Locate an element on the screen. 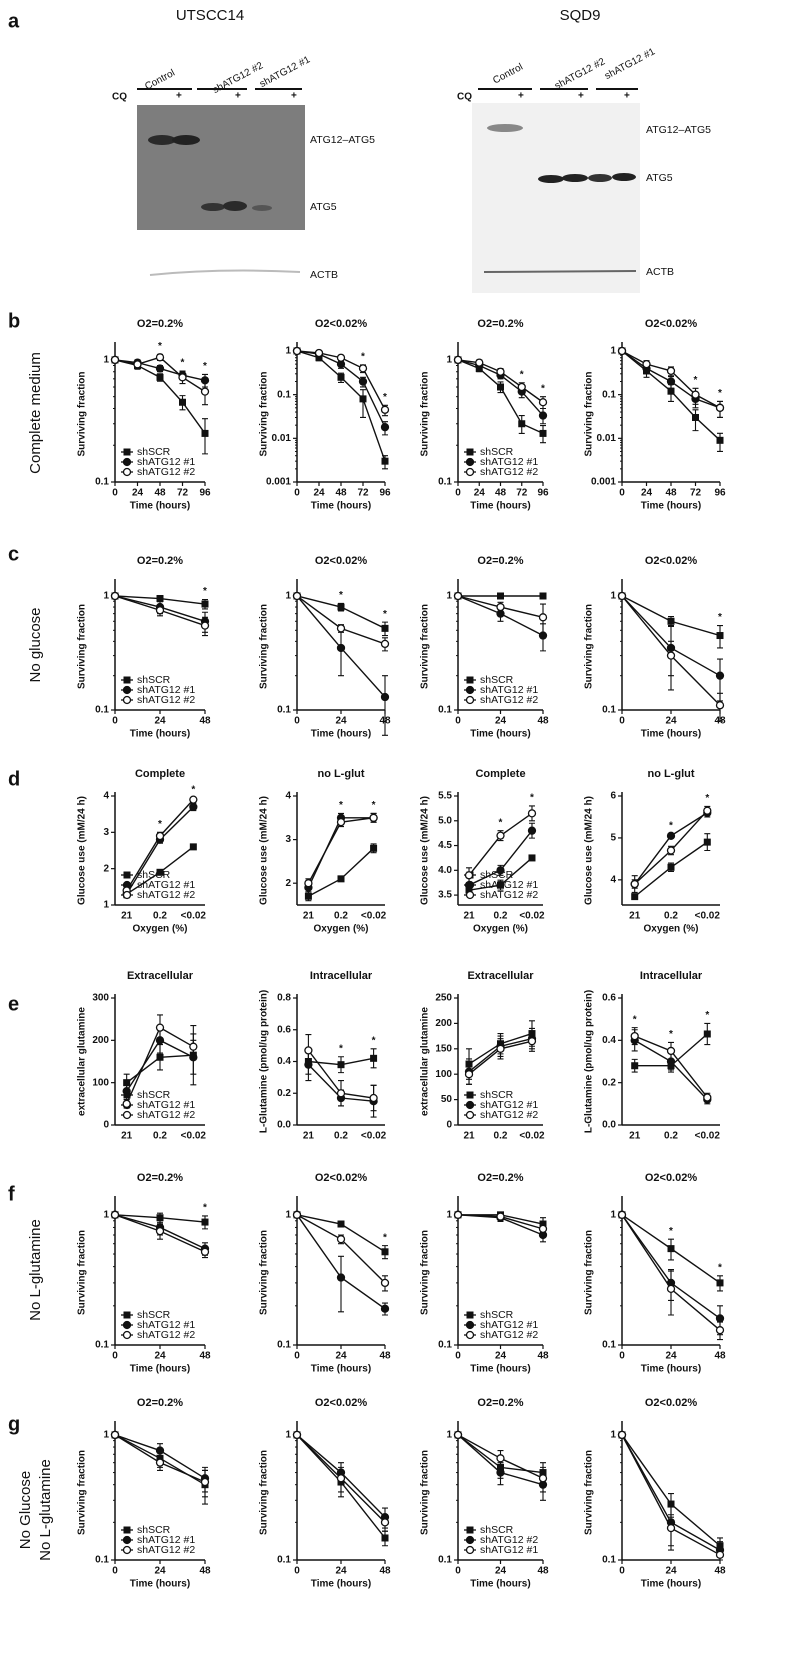 The height and width of the screenshot is (1669, 800). y-tick-label: 0 is located at coordinates (106, 1125).